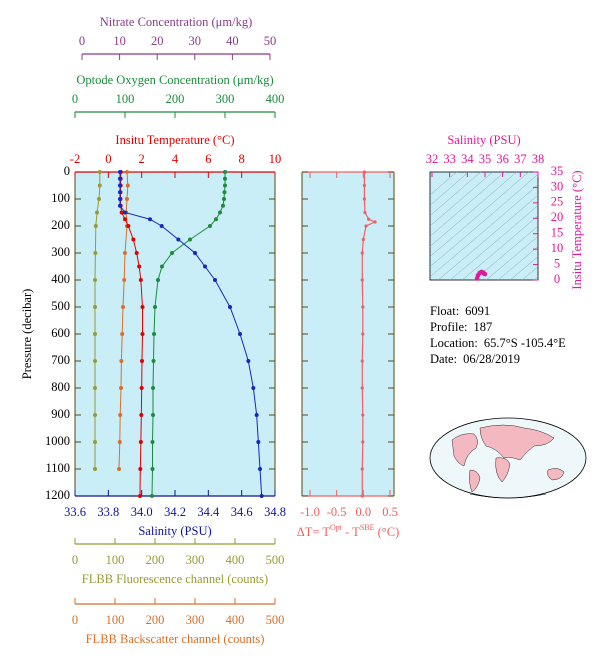  What do you see at coordinates (467, 159) in the screenshot?
I see `x-tick-label: 34` at bounding box center [467, 159].